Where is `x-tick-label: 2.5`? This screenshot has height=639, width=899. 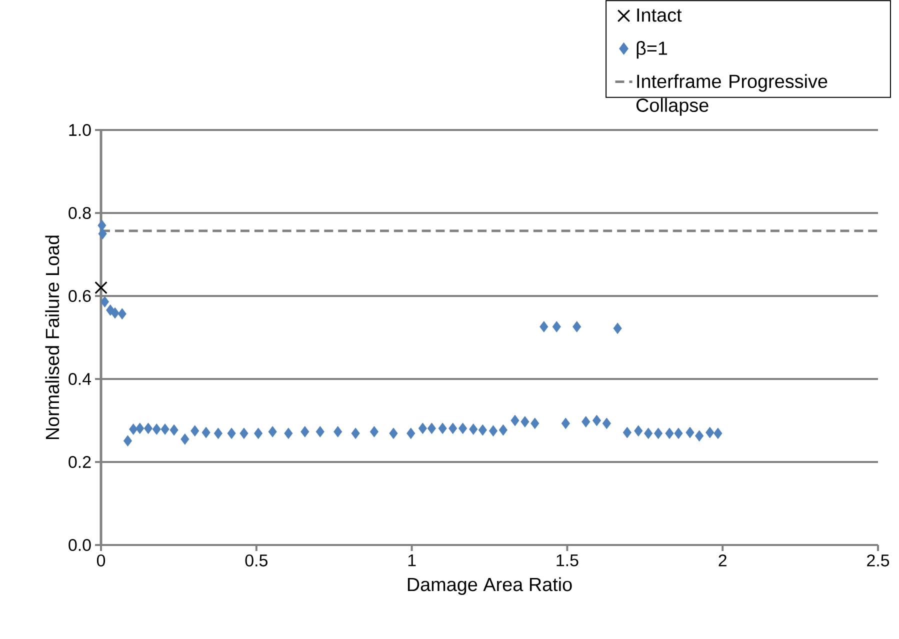 x-tick-label: 2.5 is located at coordinates (878, 560).